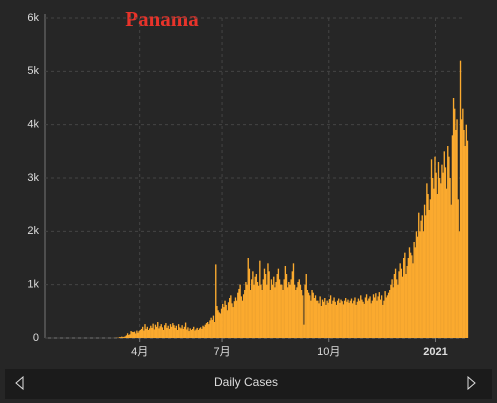  What do you see at coordinates (162, 19) in the screenshot?
I see `chart-title: Panama` at bounding box center [162, 19].